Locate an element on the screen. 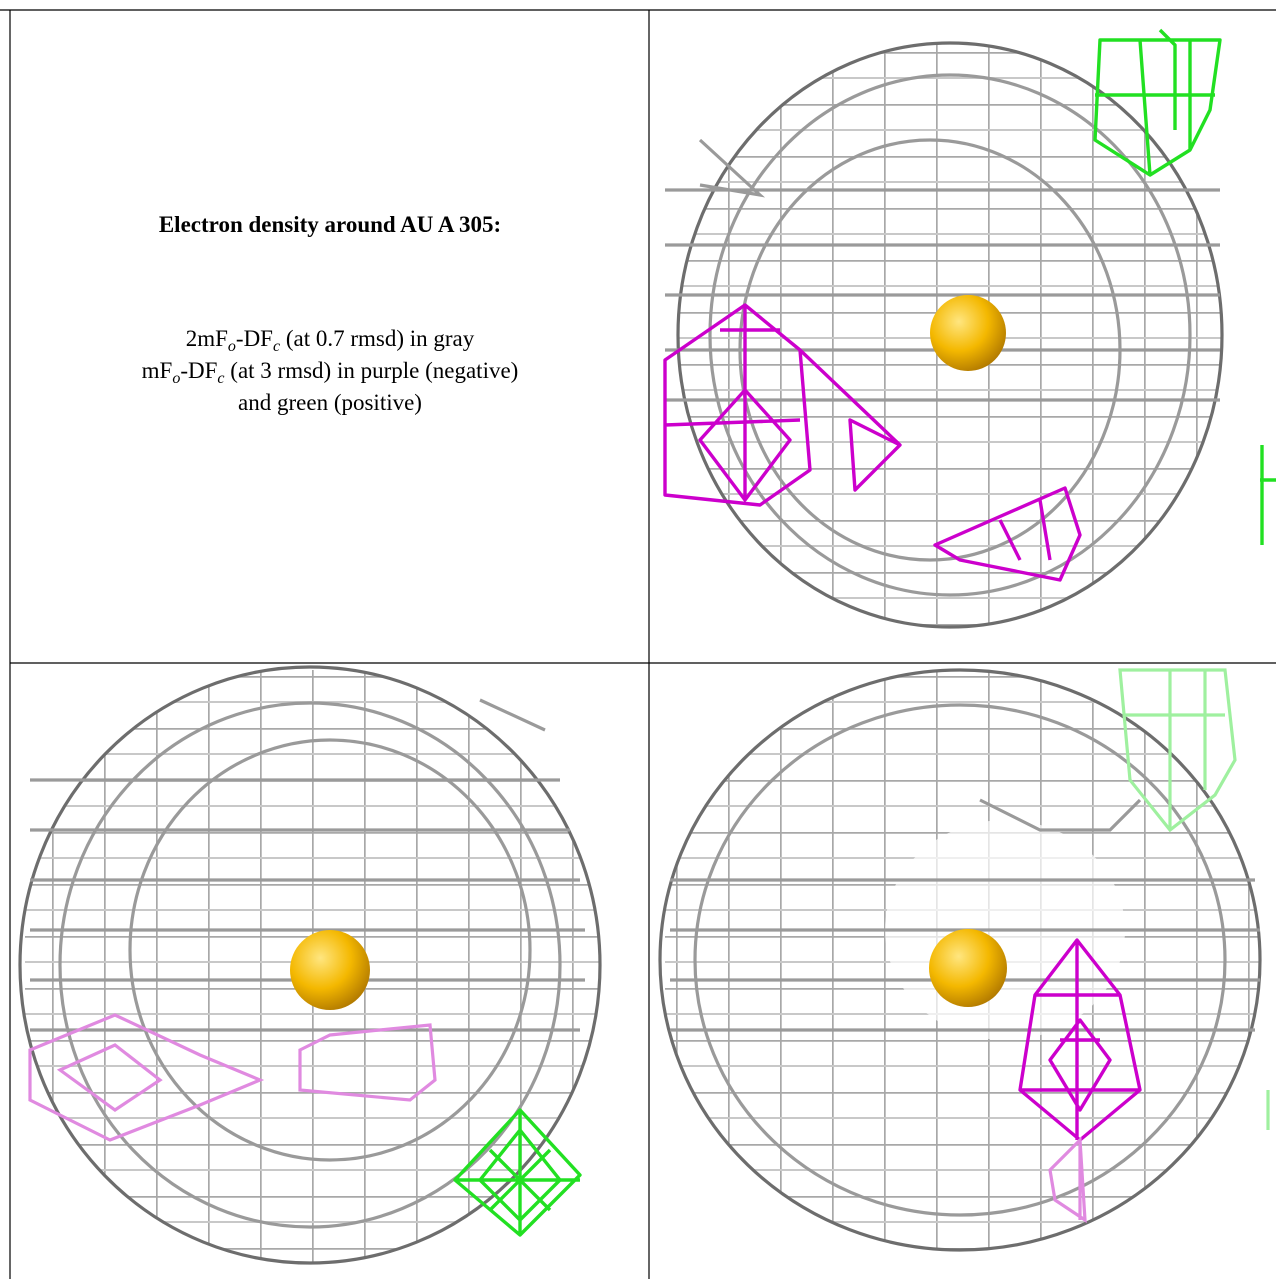 This screenshot has height=1279, width=1276. caption-line: and green (positive) is located at coordinates (330, 402).